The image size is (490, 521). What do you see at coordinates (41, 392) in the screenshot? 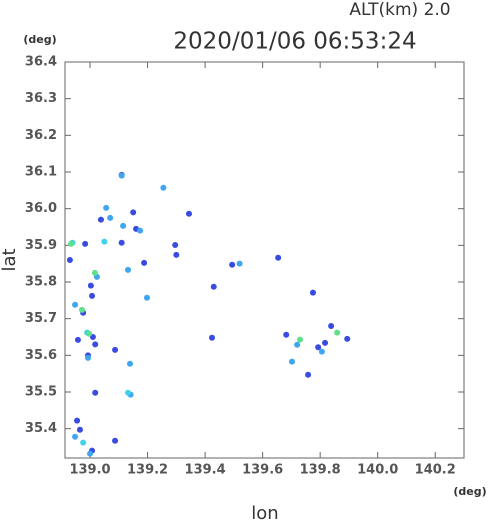
I see `y-tick-label: 35.5` at bounding box center [41, 392].